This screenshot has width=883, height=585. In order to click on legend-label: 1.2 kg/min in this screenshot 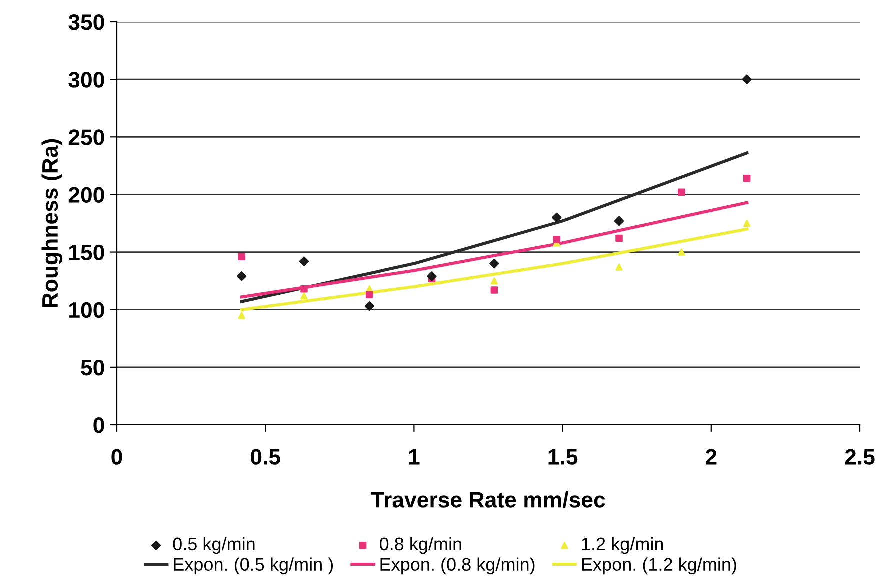, I will do `click(623, 545)`.